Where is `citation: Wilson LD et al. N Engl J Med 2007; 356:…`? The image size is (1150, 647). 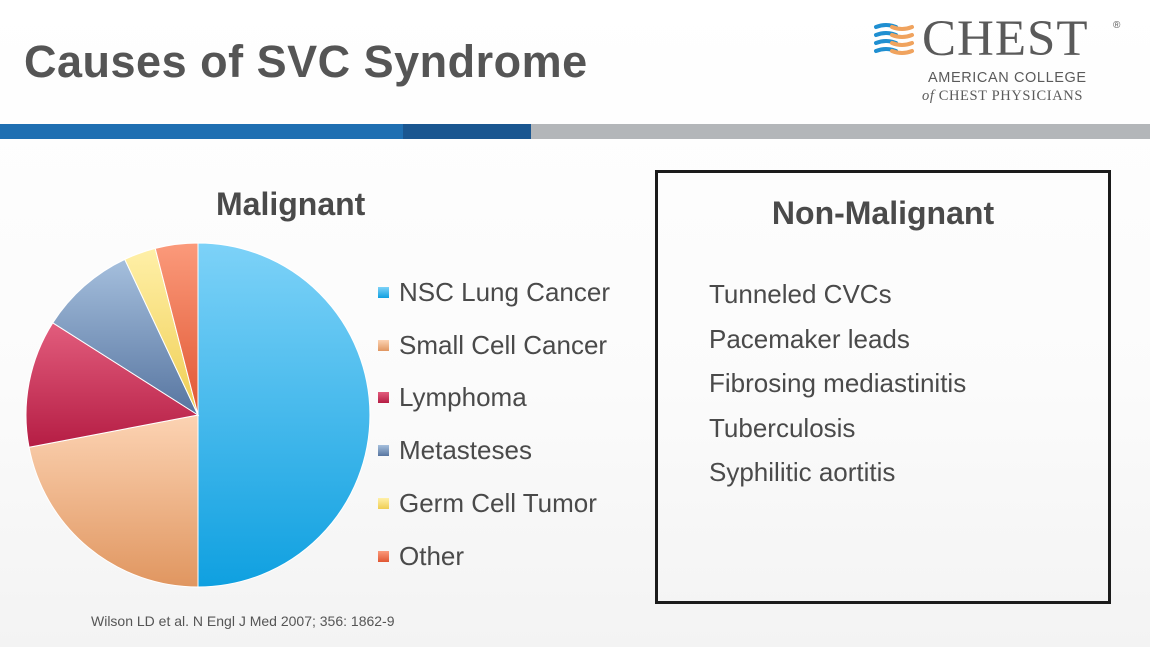
citation: Wilson LD et al. N Engl J Med 2007; 356:… is located at coordinates (243, 621).